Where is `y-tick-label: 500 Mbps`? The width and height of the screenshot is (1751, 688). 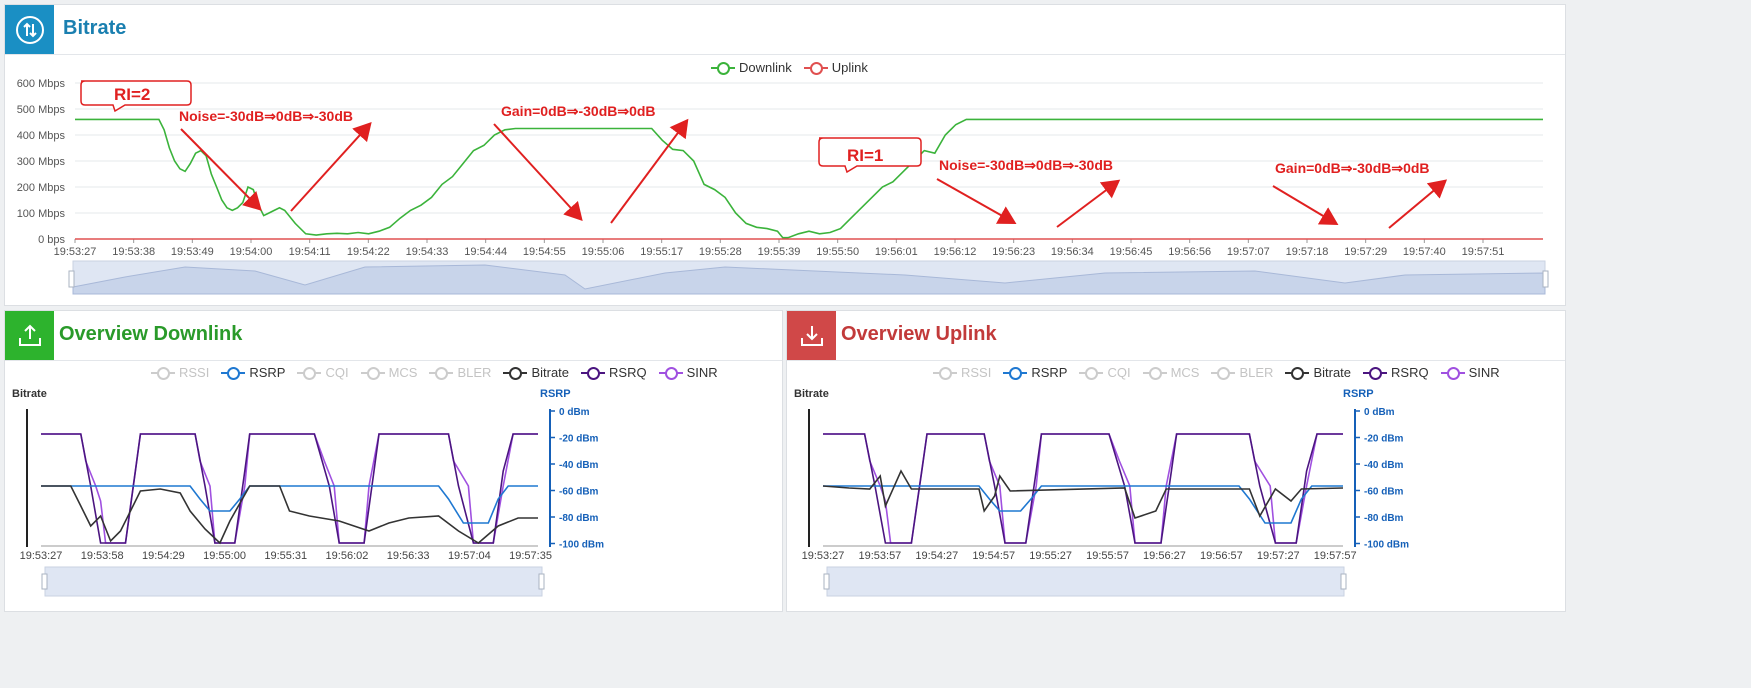 y-tick-label: 500 Mbps is located at coordinates (41, 110).